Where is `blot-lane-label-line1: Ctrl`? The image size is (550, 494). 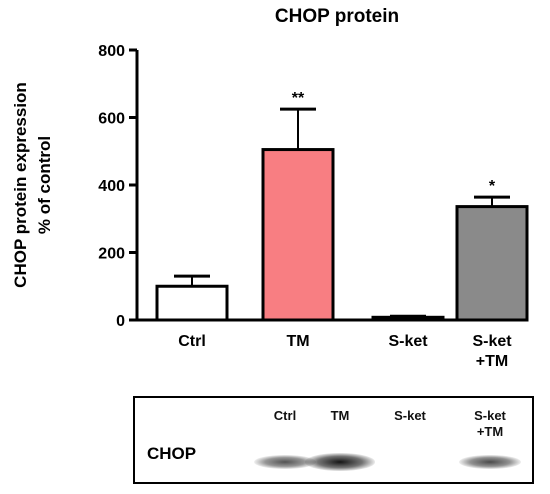 blot-lane-label-line1: Ctrl is located at coordinates (285, 415).